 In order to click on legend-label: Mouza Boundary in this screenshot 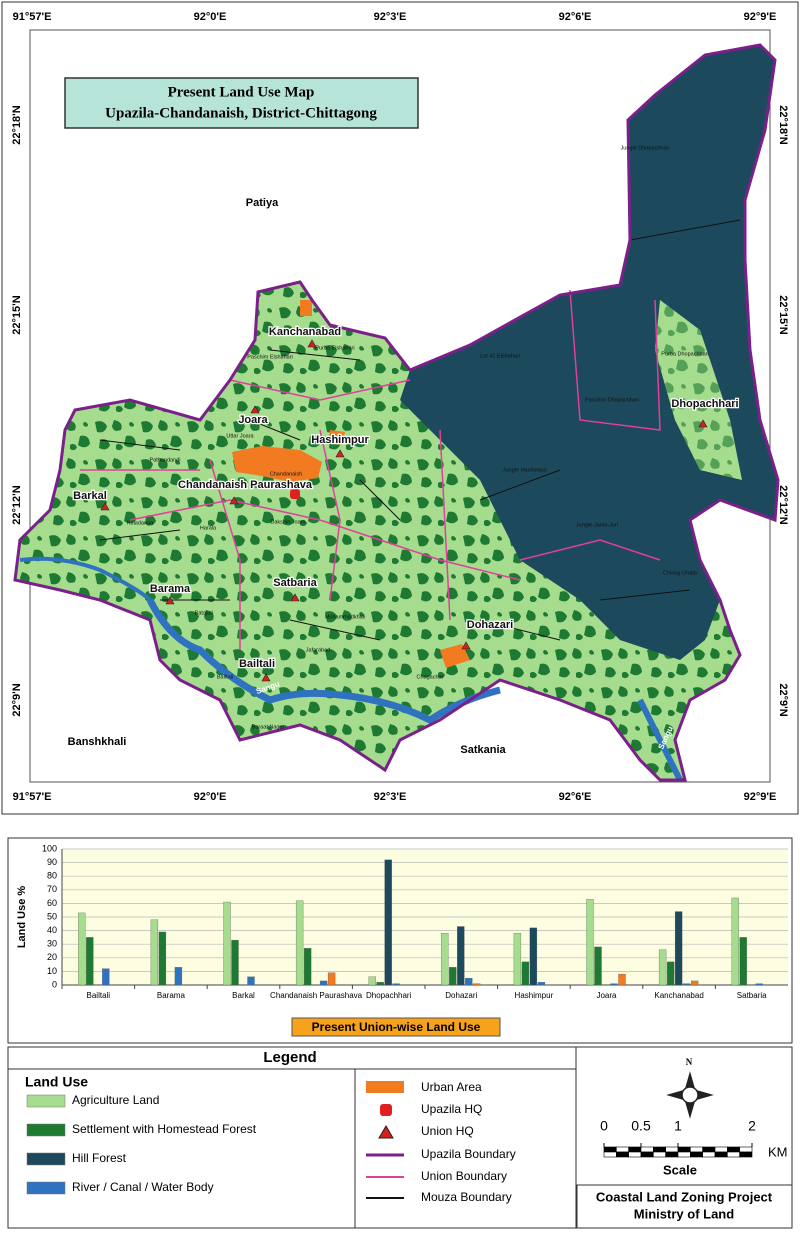, I will do `click(466, 1197)`.